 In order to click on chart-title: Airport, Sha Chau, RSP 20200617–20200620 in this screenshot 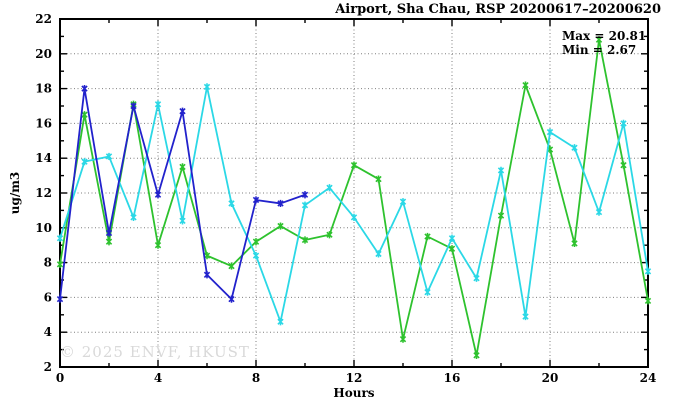, I will do `click(498, 9)`.